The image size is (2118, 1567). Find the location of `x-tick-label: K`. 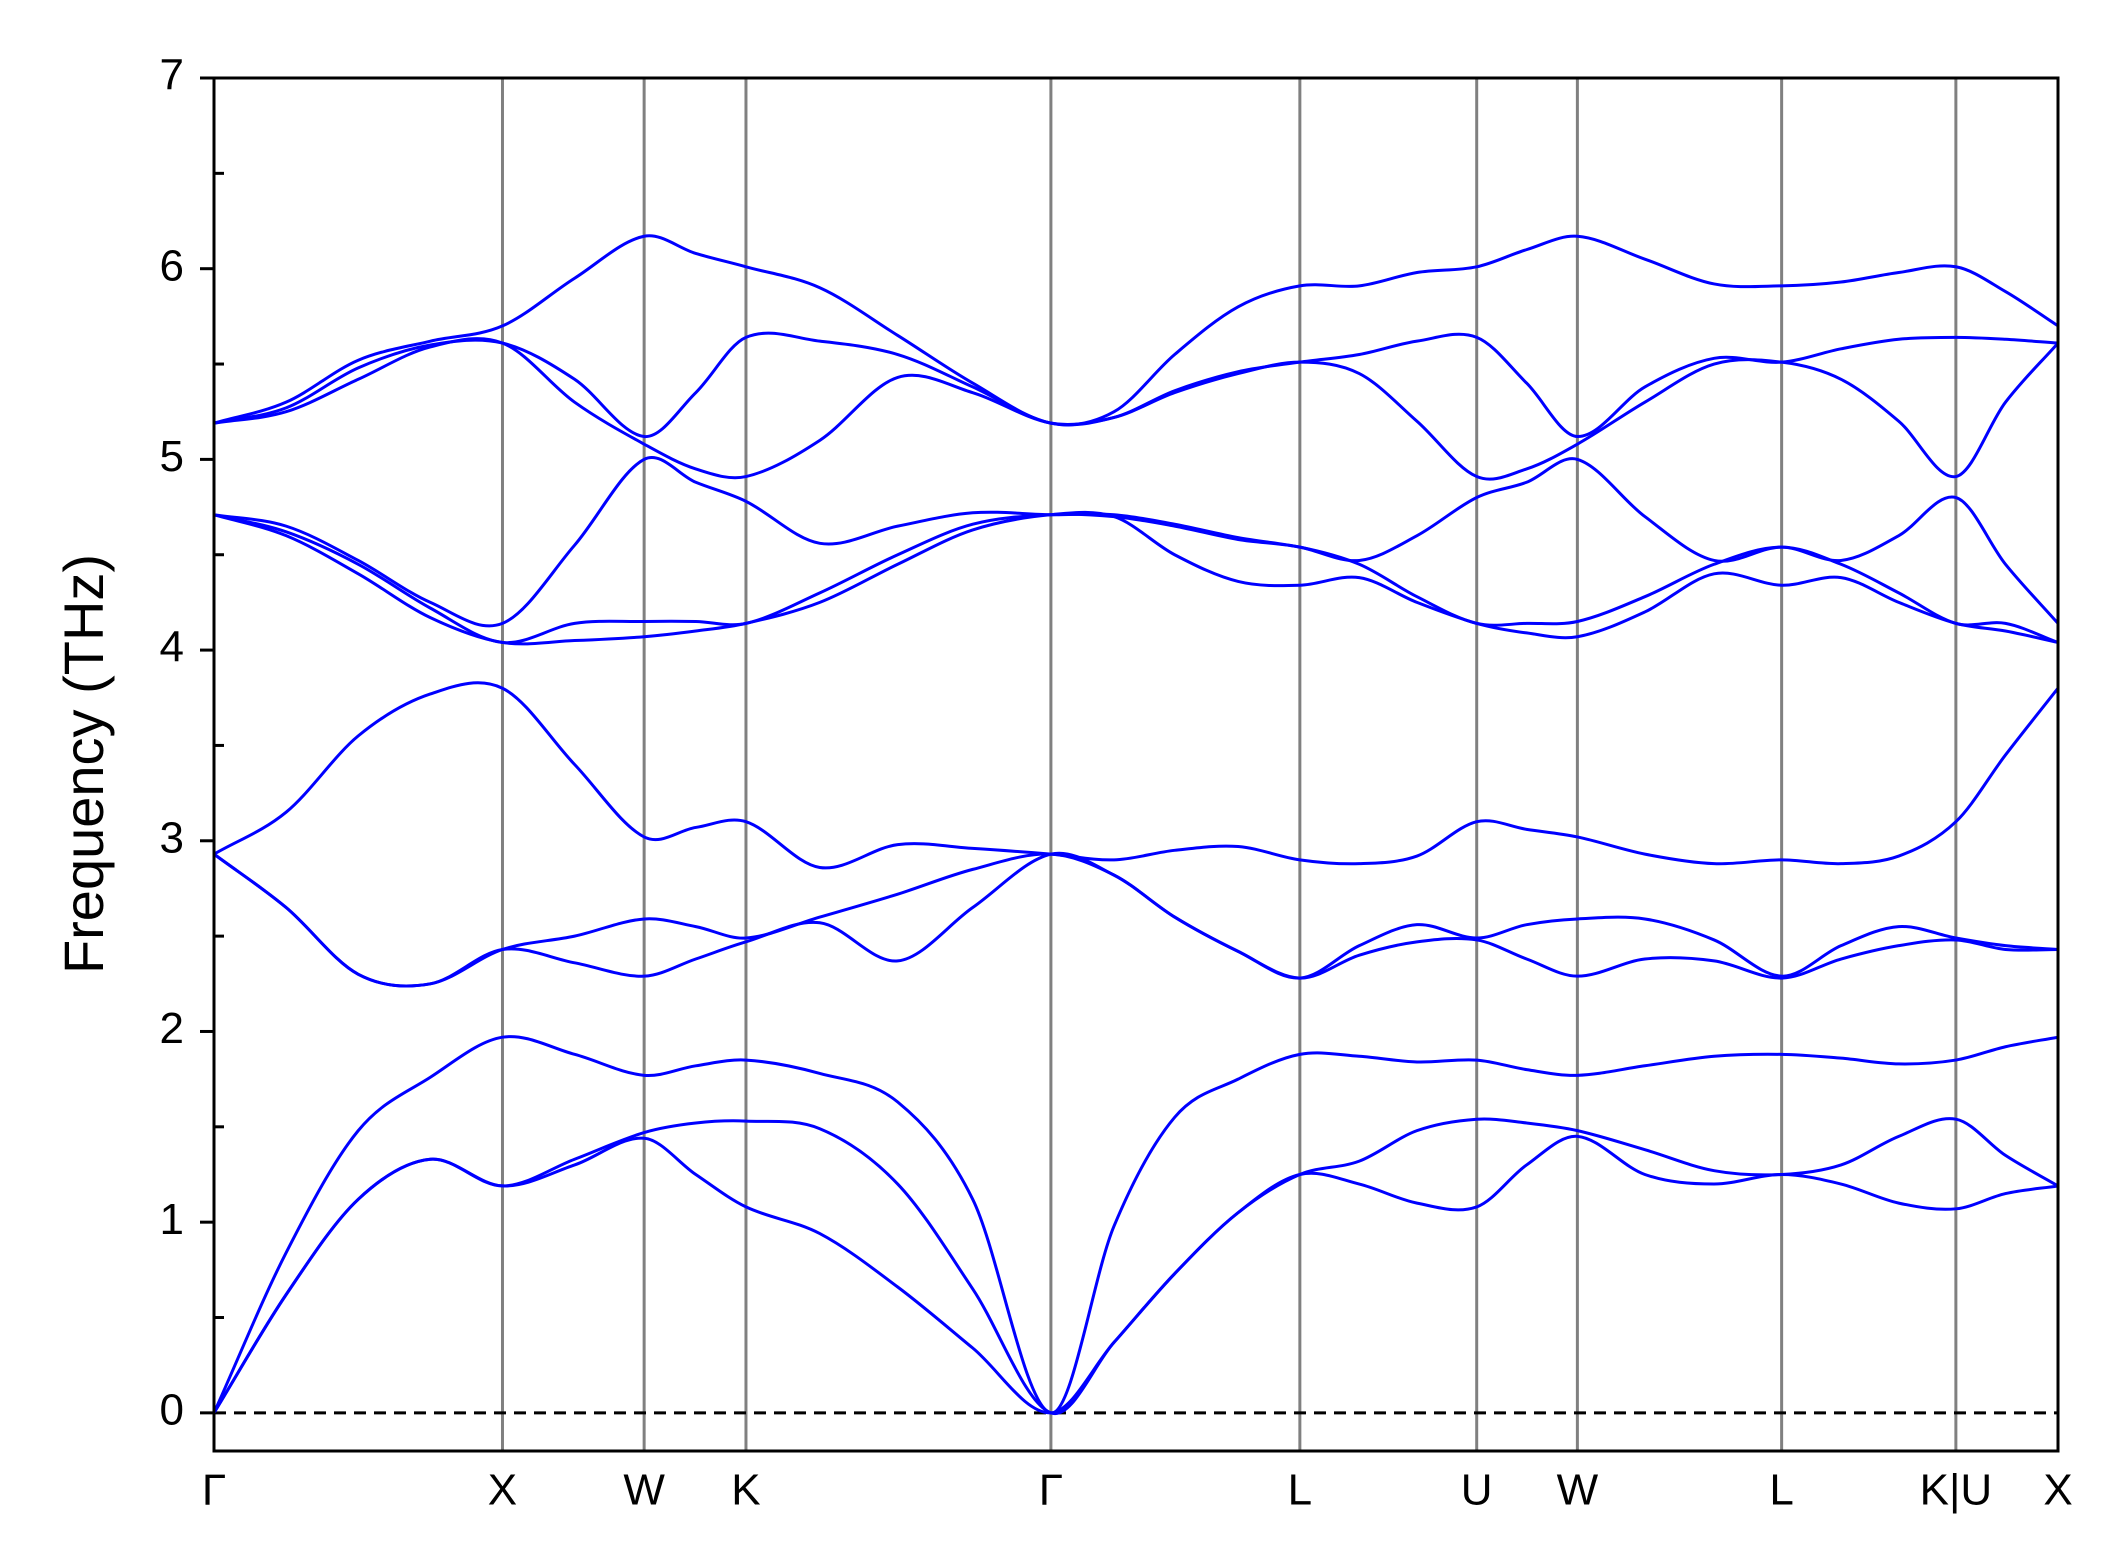

x-tick-label: K is located at coordinates (745, 1490).